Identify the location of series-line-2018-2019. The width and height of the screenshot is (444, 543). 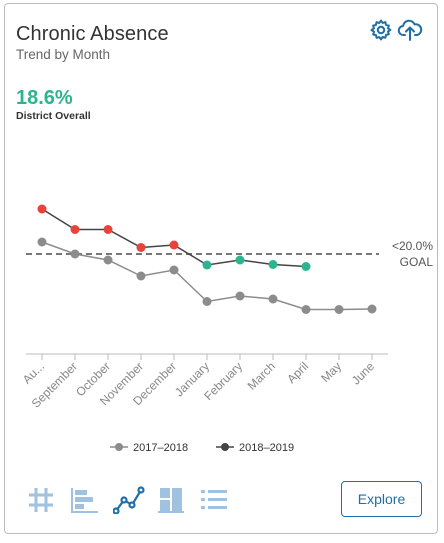
(174, 238).